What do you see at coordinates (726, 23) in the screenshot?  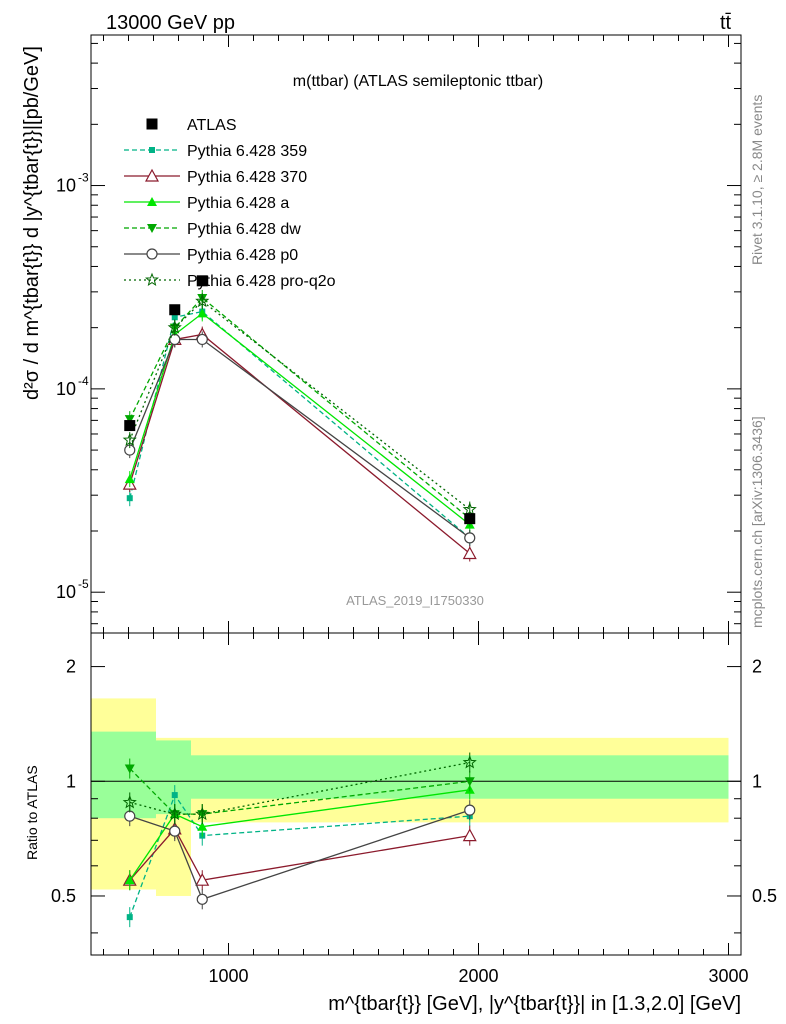 I see `header-process-label: tt̄` at bounding box center [726, 23].